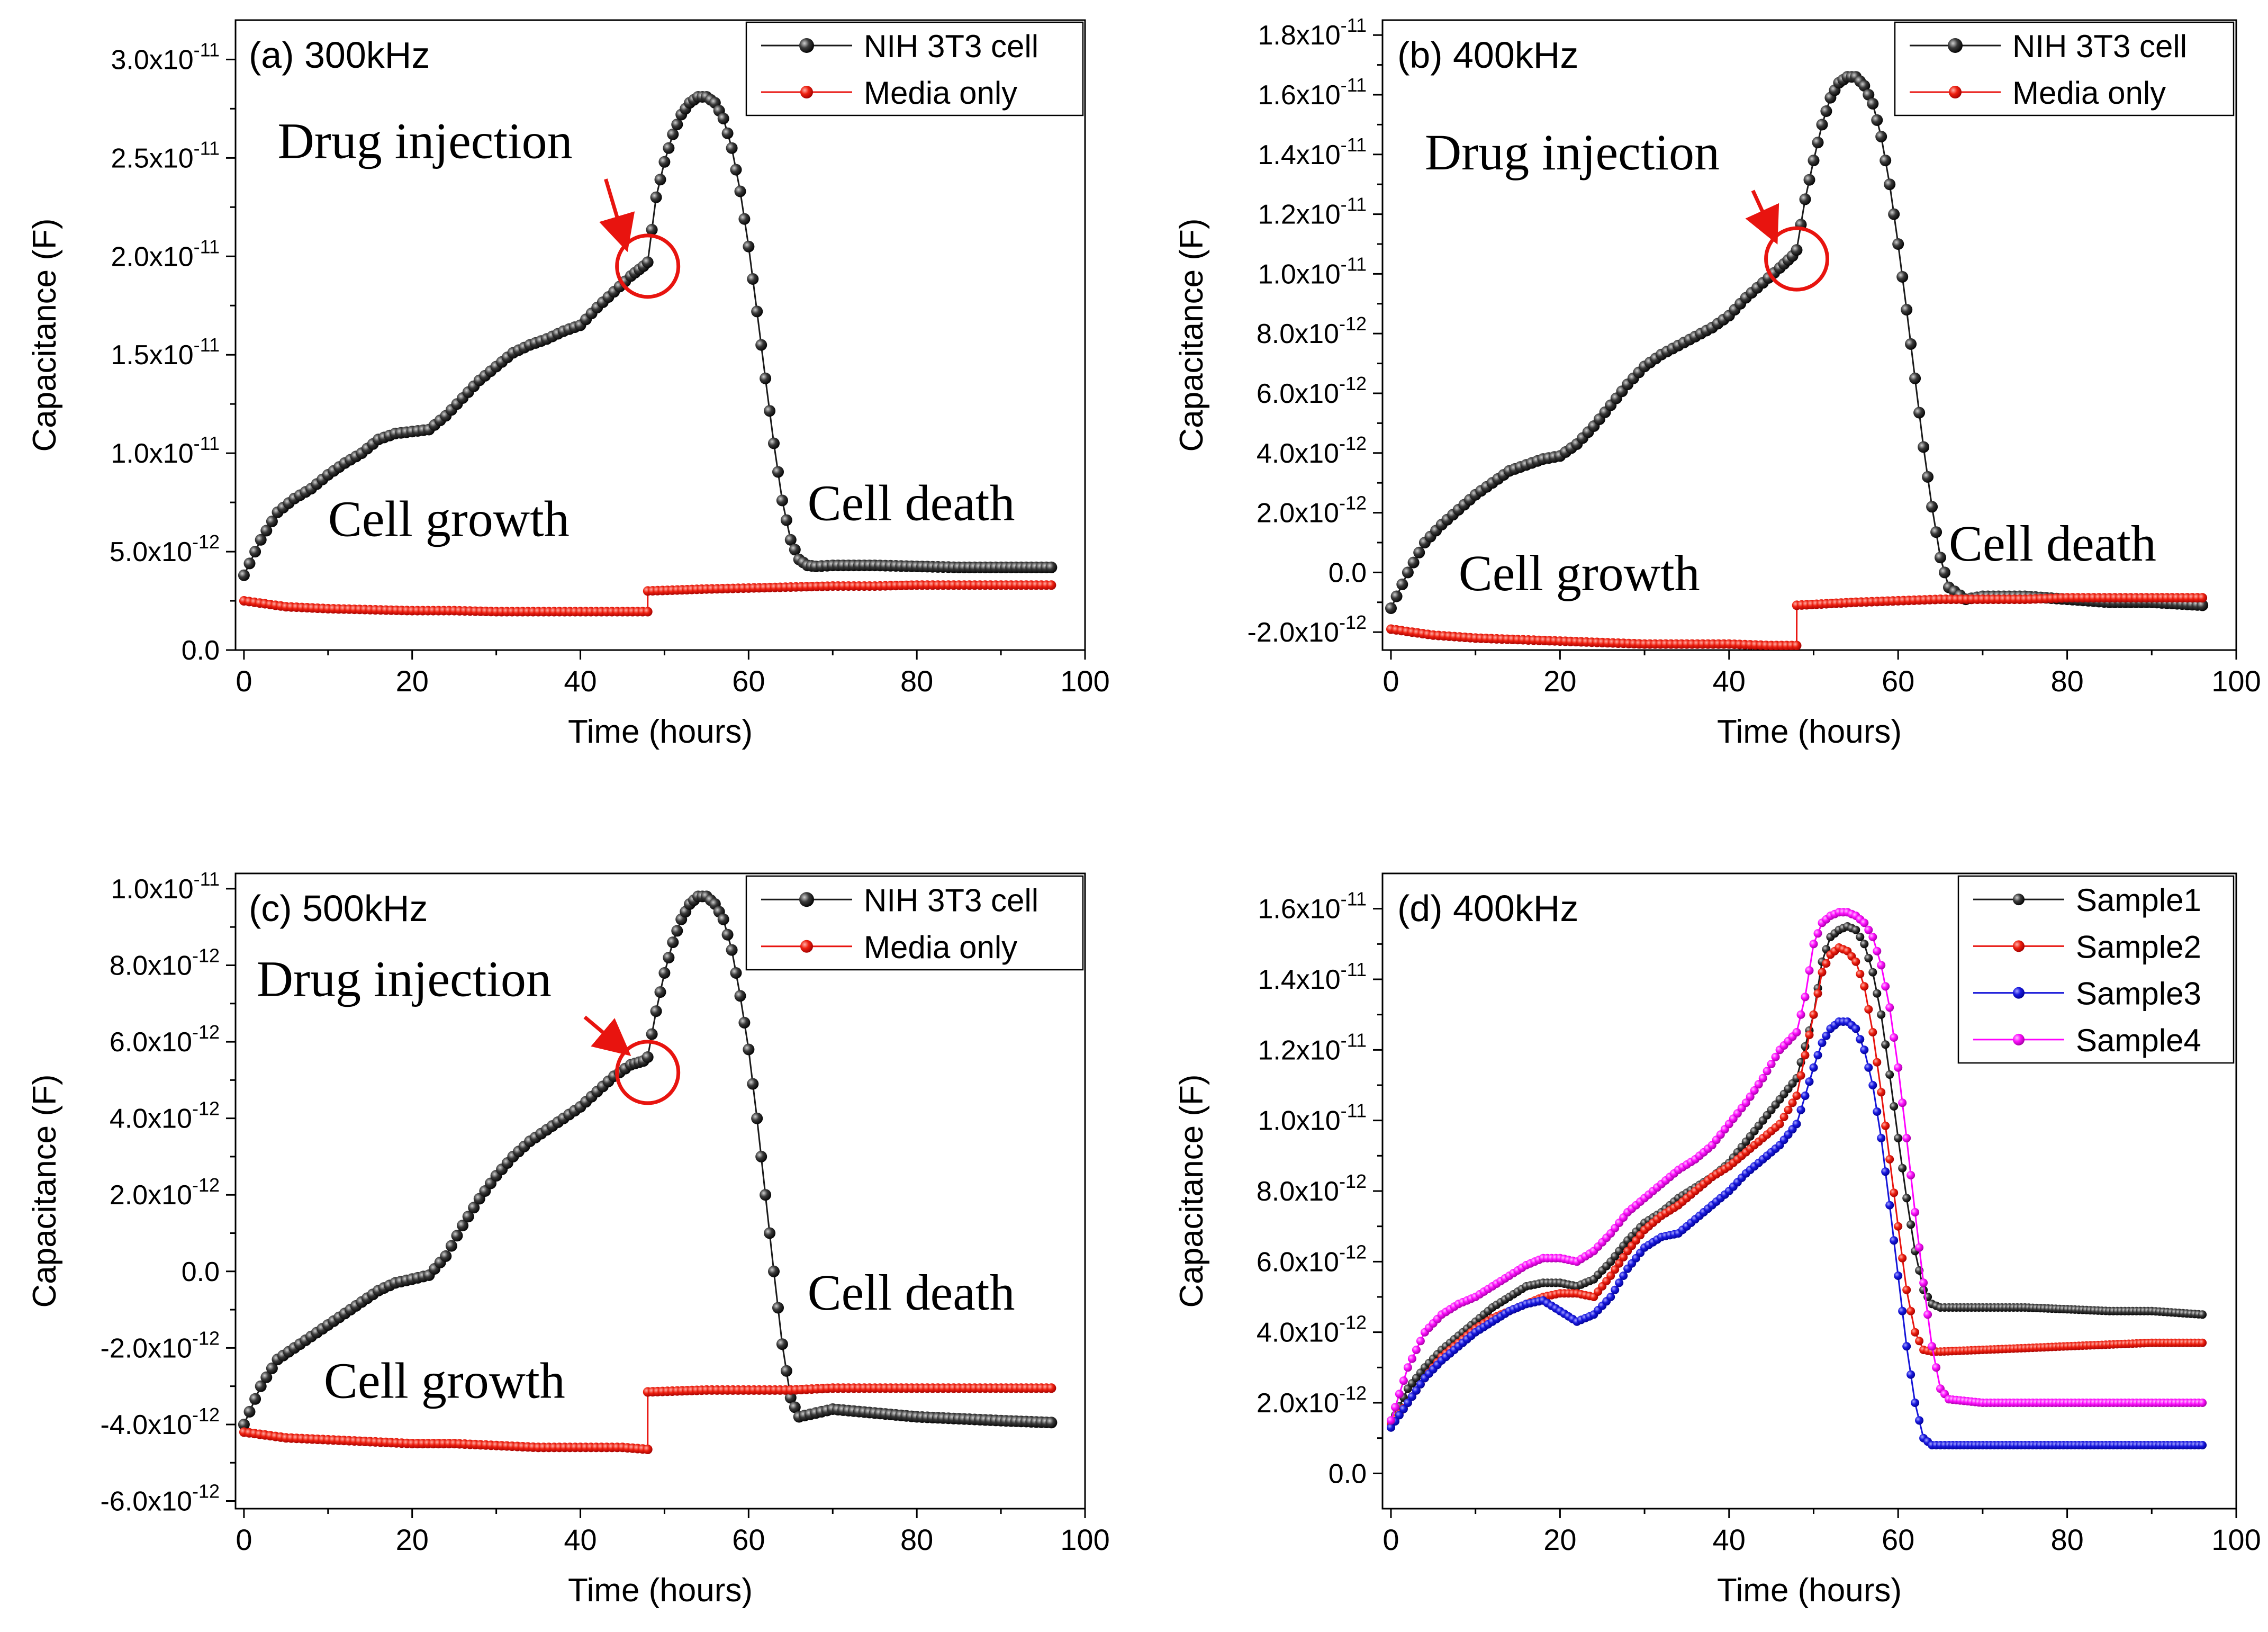 This screenshot has width=2268, height=1632. Describe the element at coordinates (2138, 1040) in the screenshot. I see `legend-label: Sample4` at that location.